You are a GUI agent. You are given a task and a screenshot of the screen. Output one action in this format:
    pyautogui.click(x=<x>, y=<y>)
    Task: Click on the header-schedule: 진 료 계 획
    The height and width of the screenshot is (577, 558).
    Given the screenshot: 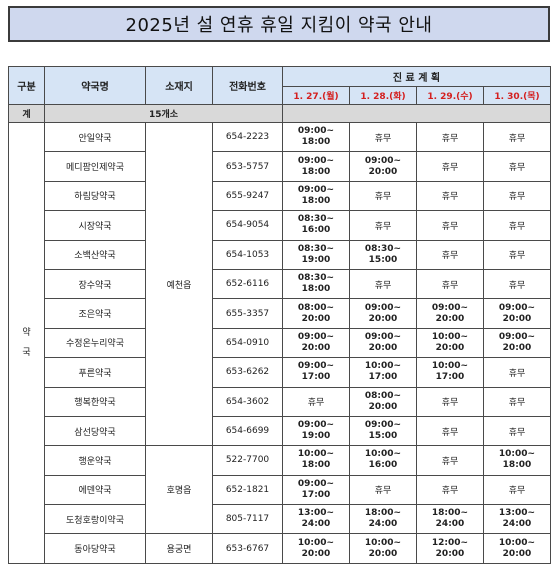 What is the action you would take?
    pyautogui.click(x=416, y=76)
    